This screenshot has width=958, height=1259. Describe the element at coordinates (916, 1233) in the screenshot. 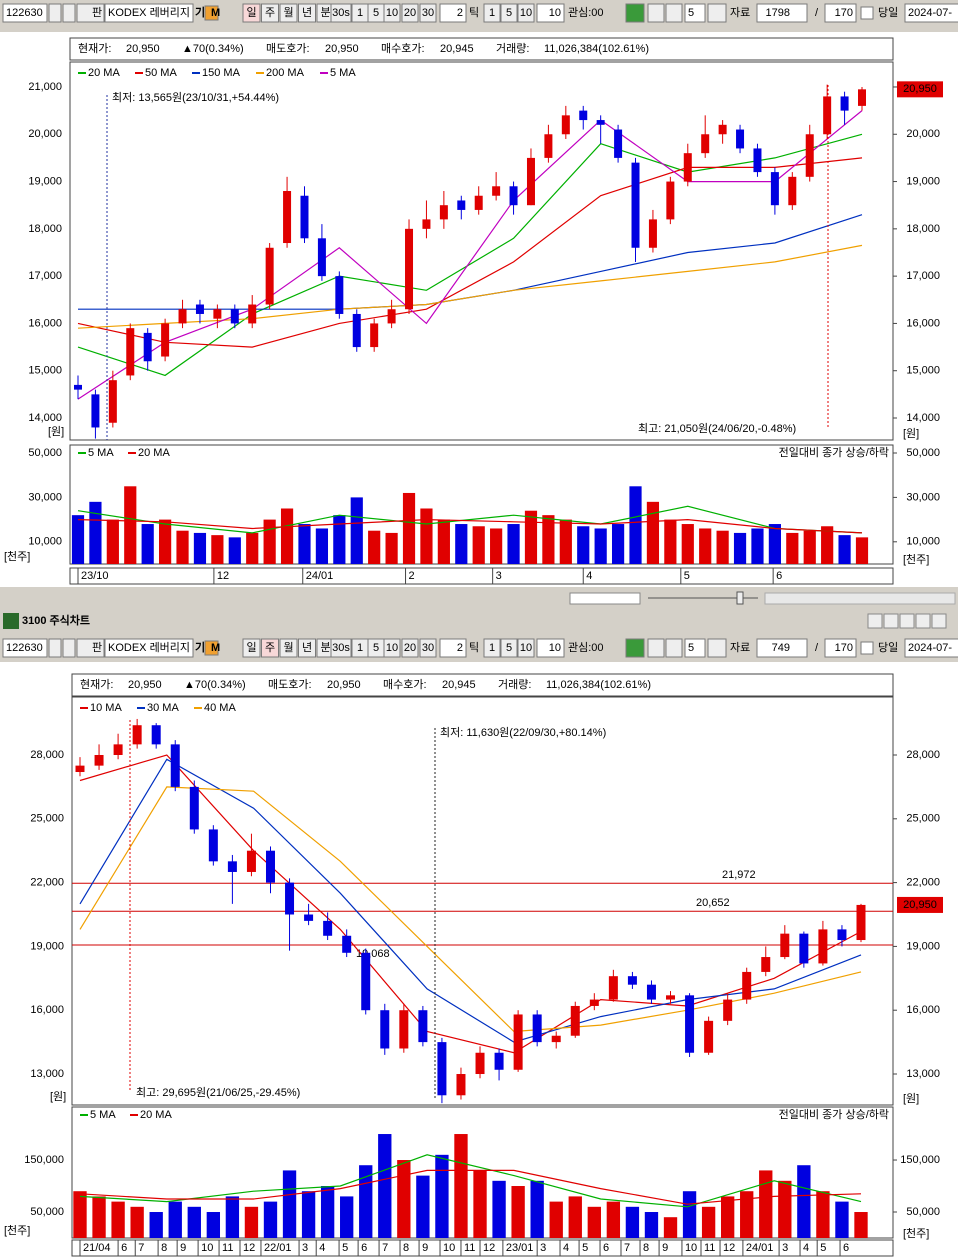

I see `volume-unit-label-right: [천주]` at that location.